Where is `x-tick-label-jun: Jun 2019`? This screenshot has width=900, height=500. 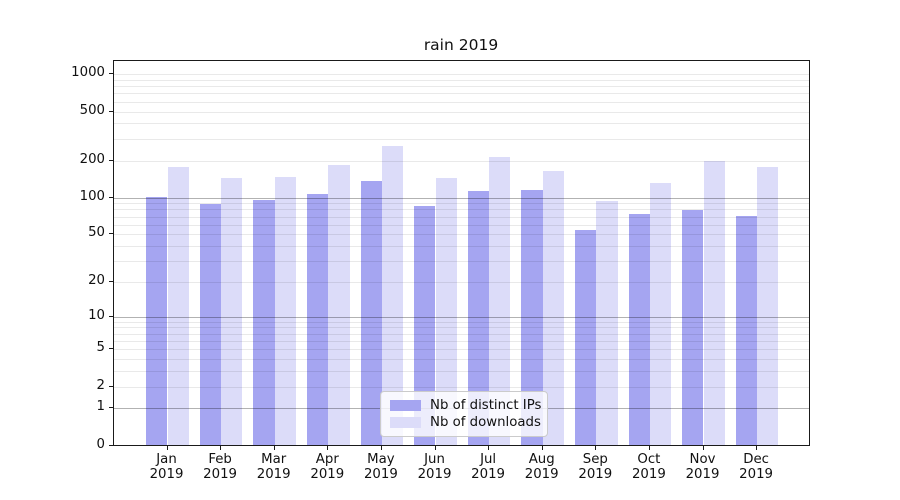 x-tick-label-jun: Jun 2019 is located at coordinates (434, 467).